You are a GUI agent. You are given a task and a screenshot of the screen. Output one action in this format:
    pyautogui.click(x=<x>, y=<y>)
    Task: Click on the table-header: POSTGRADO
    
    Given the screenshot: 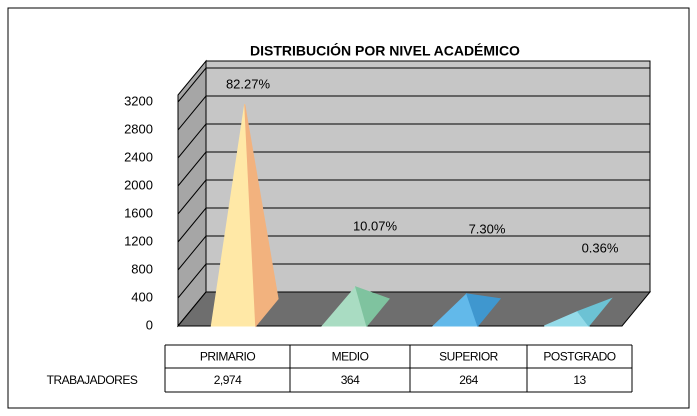 What is the action you would take?
    pyautogui.click(x=579, y=357)
    